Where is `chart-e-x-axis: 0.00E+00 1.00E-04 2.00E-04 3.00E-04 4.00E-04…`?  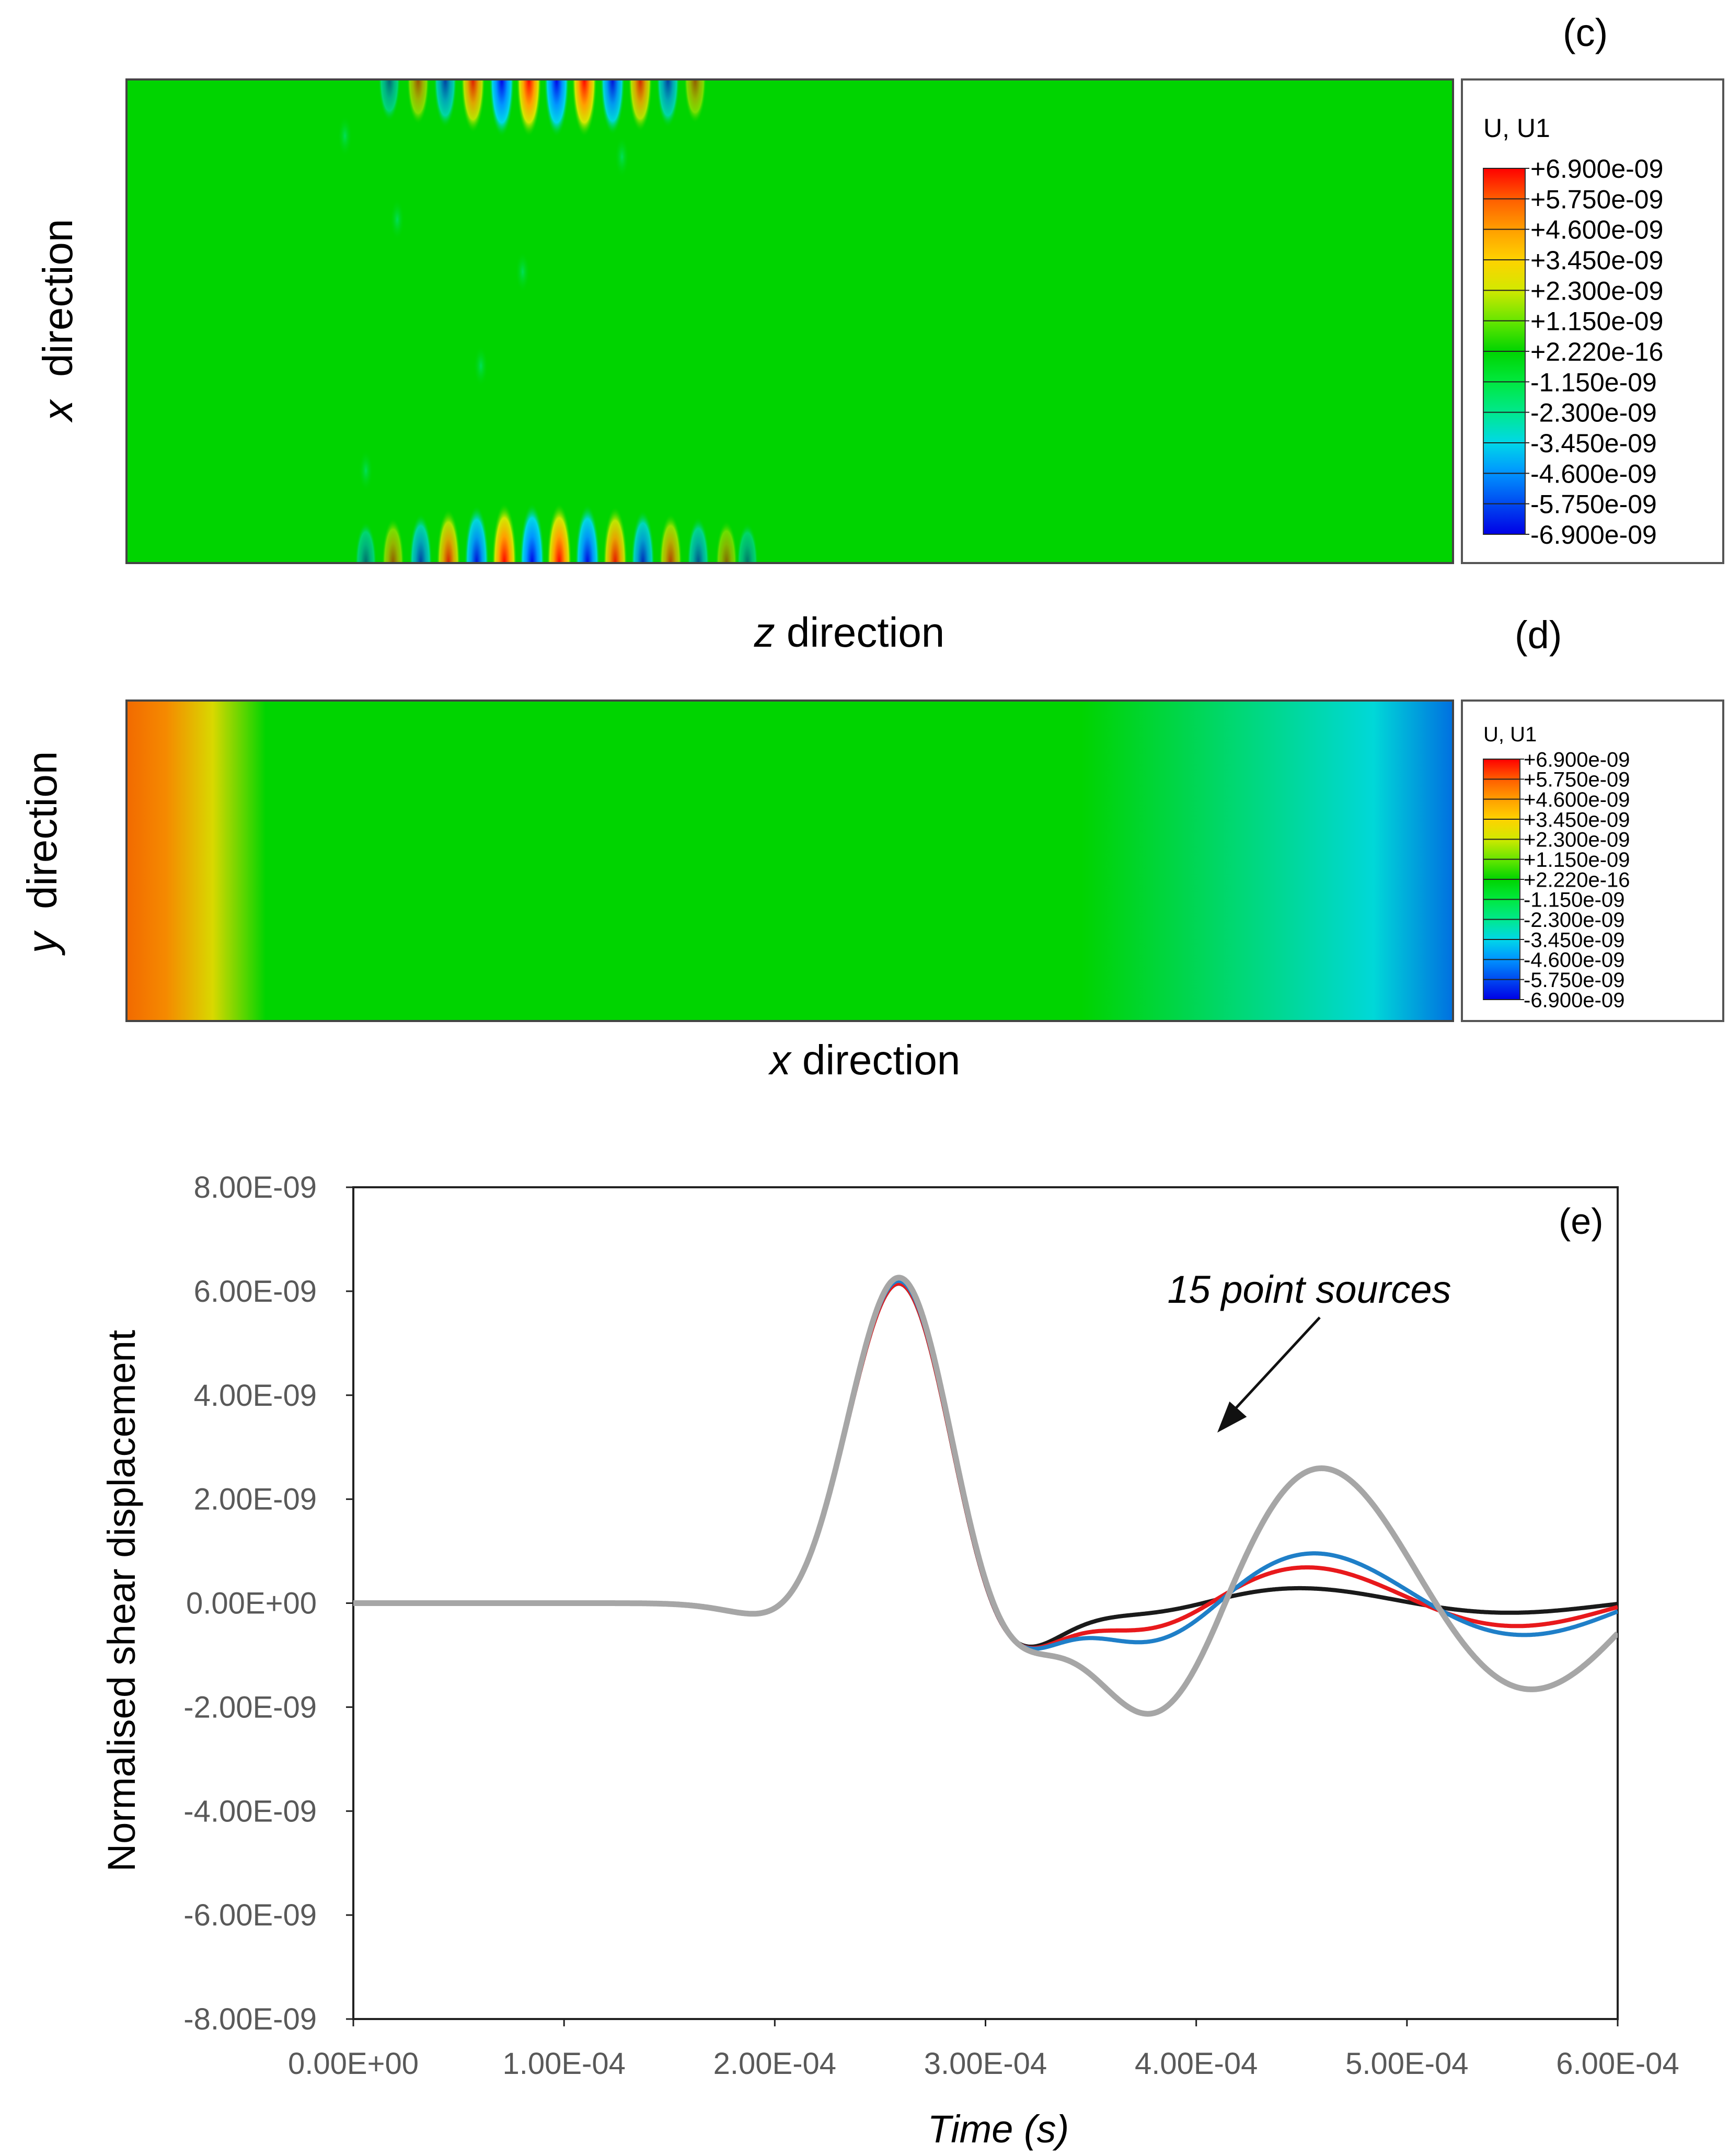 chart-e-x-axis: 0.00E+00 1.00E-04 2.00E-04 3.00E-04 4.00E-04… is located at coordinates (983, 2050).